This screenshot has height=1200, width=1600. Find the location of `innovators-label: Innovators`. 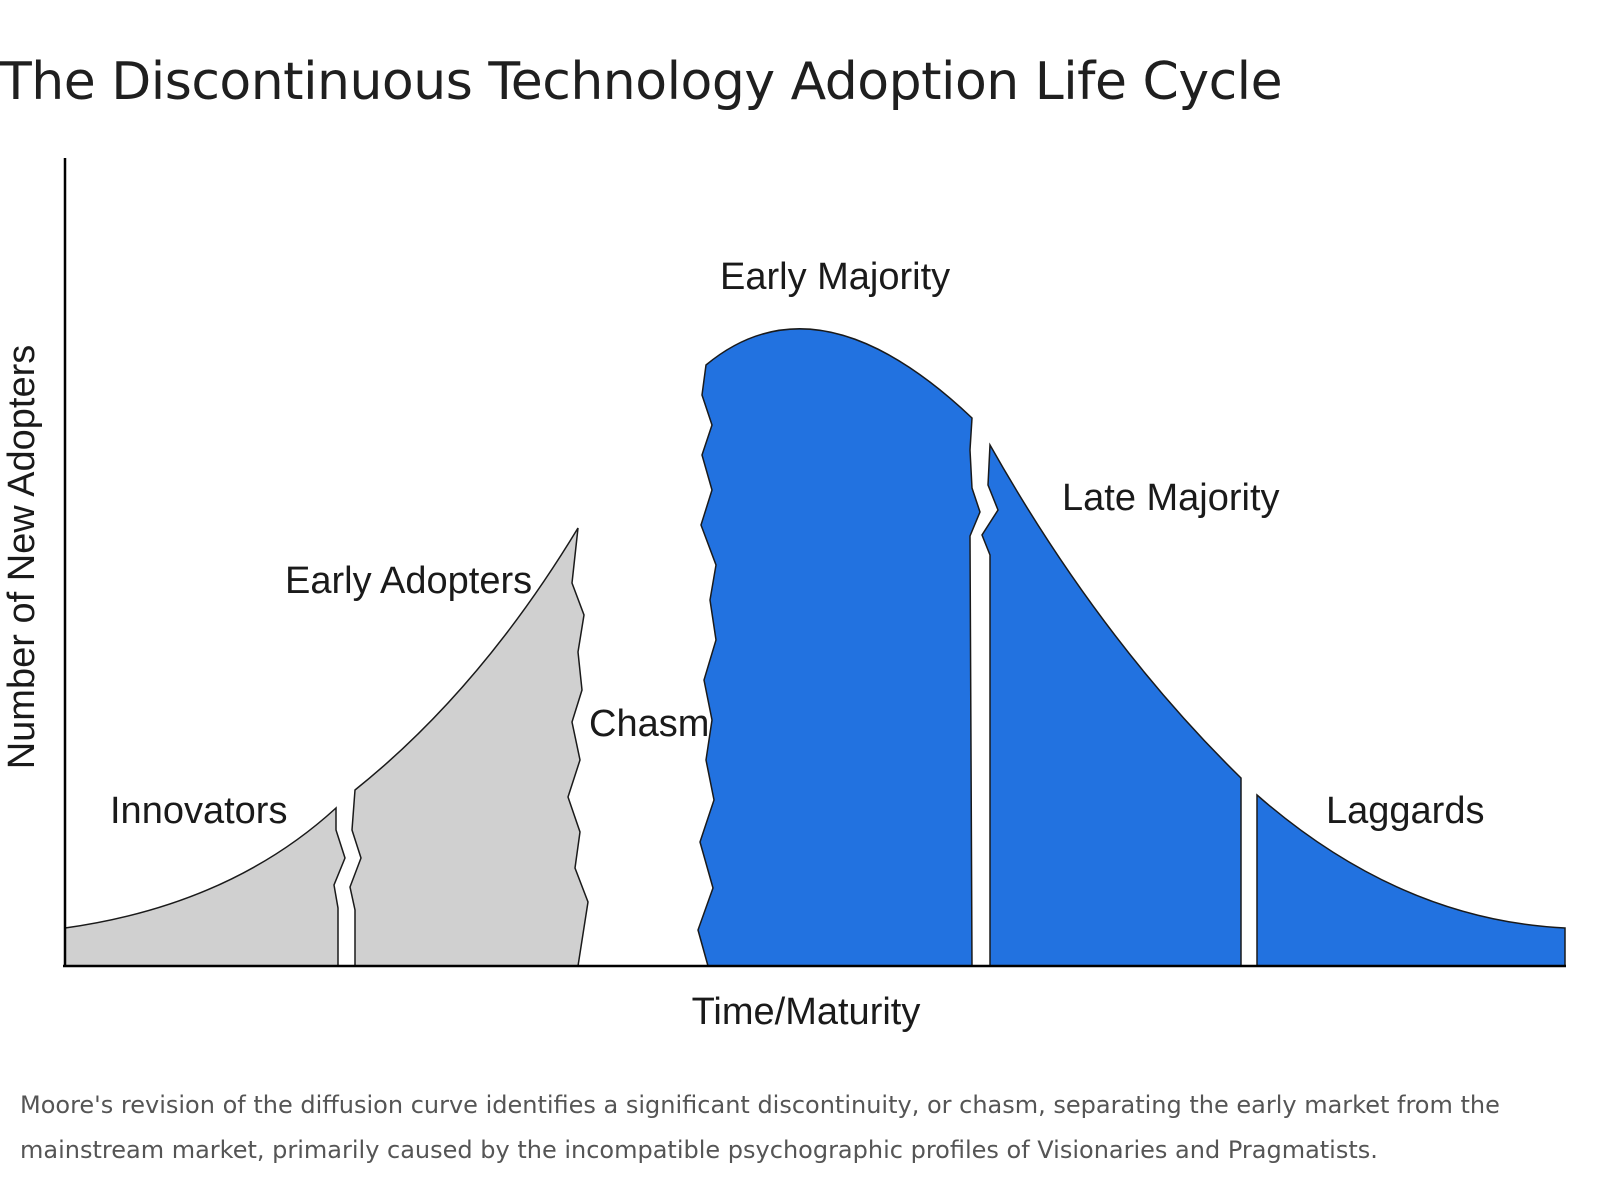

innovators-label: Innovators is located at coordinates (198, 811).